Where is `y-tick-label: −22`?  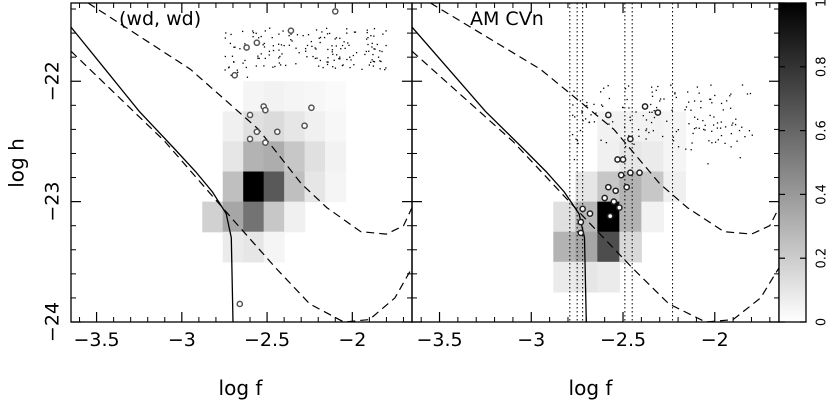 y-tick-label: −22 is located at coordinates (53, 81).